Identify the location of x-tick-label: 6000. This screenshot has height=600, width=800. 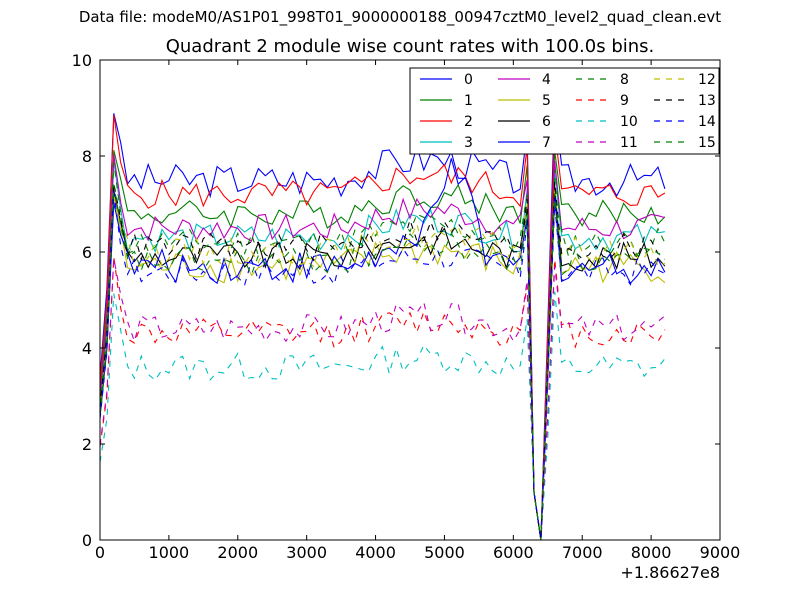
(513, 552).